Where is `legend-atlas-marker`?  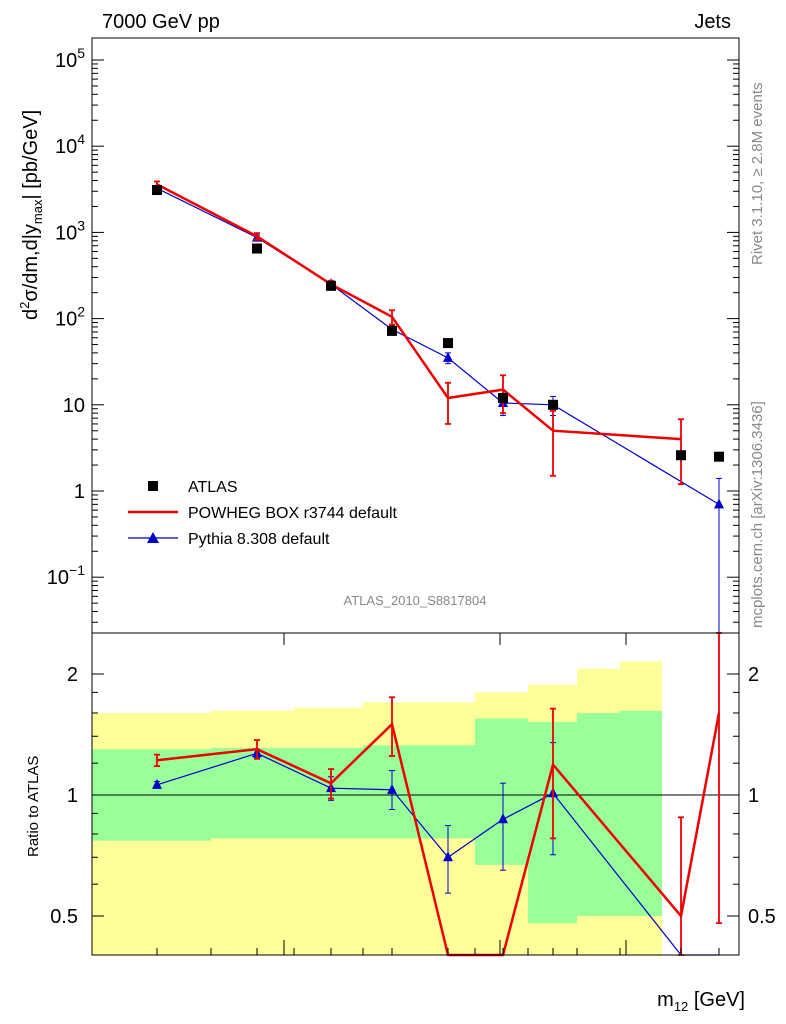 legend-atlas-marker is located at coordinates (153, 486).